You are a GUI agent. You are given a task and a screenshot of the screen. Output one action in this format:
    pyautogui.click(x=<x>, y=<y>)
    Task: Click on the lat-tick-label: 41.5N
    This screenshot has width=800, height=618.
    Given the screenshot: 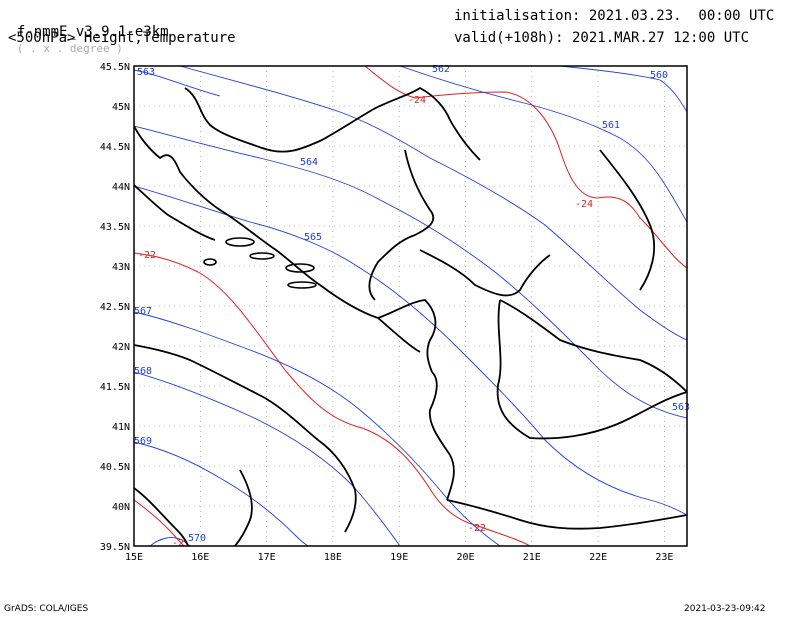 What is the action you would take?
    pyautogui.click(x=115, y=387)
    